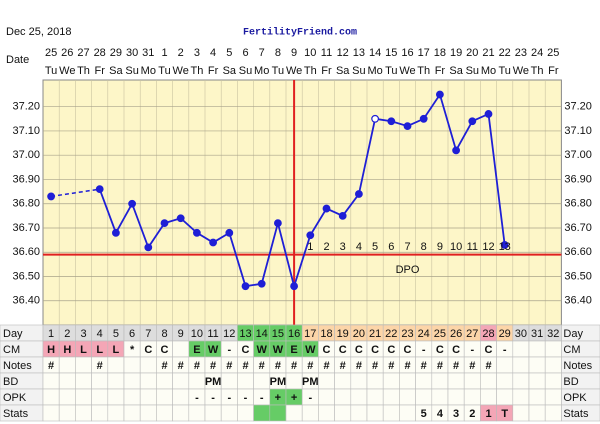 This screenshot has width=600, height=424. Describe the element at coordinates (578, 276) in the screenshot. I see `y-tick-label-right: 36.50` at that location.